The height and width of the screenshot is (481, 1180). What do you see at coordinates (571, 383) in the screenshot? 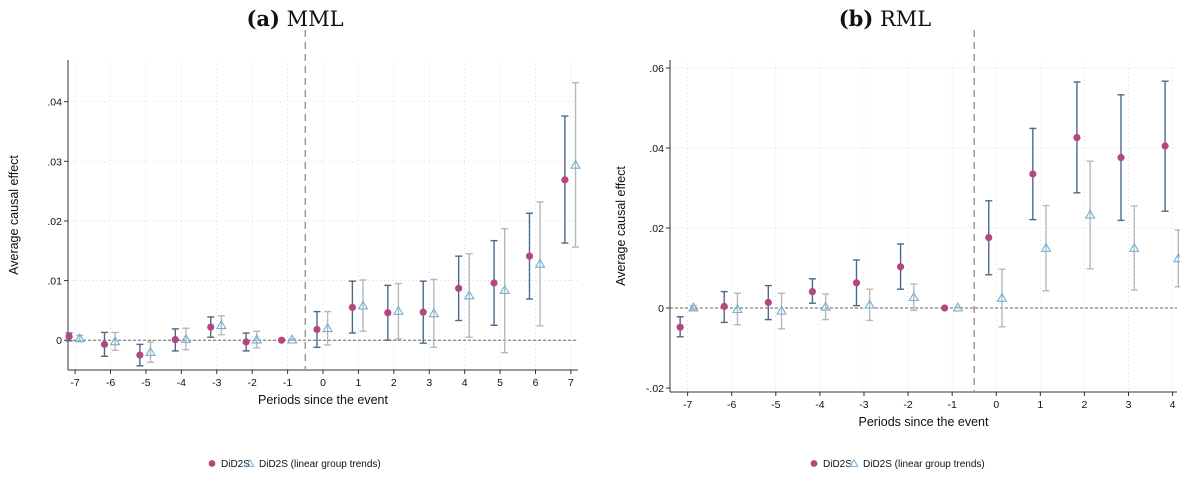
I see `x-tick-label: 7` at bounding box center [571, 383].